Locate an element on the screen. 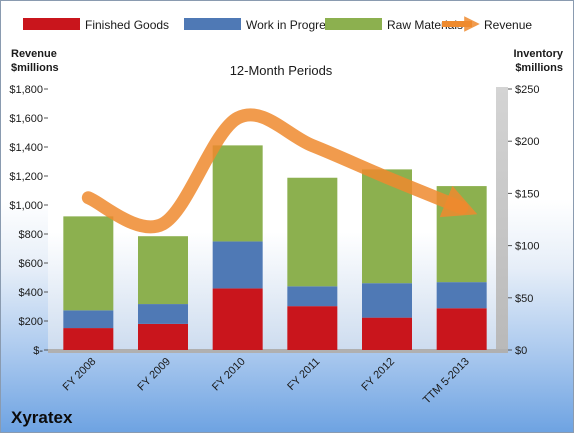 The width and height of the screenshot is (574, 433). plot-floor is located at coordinates (278, 351).